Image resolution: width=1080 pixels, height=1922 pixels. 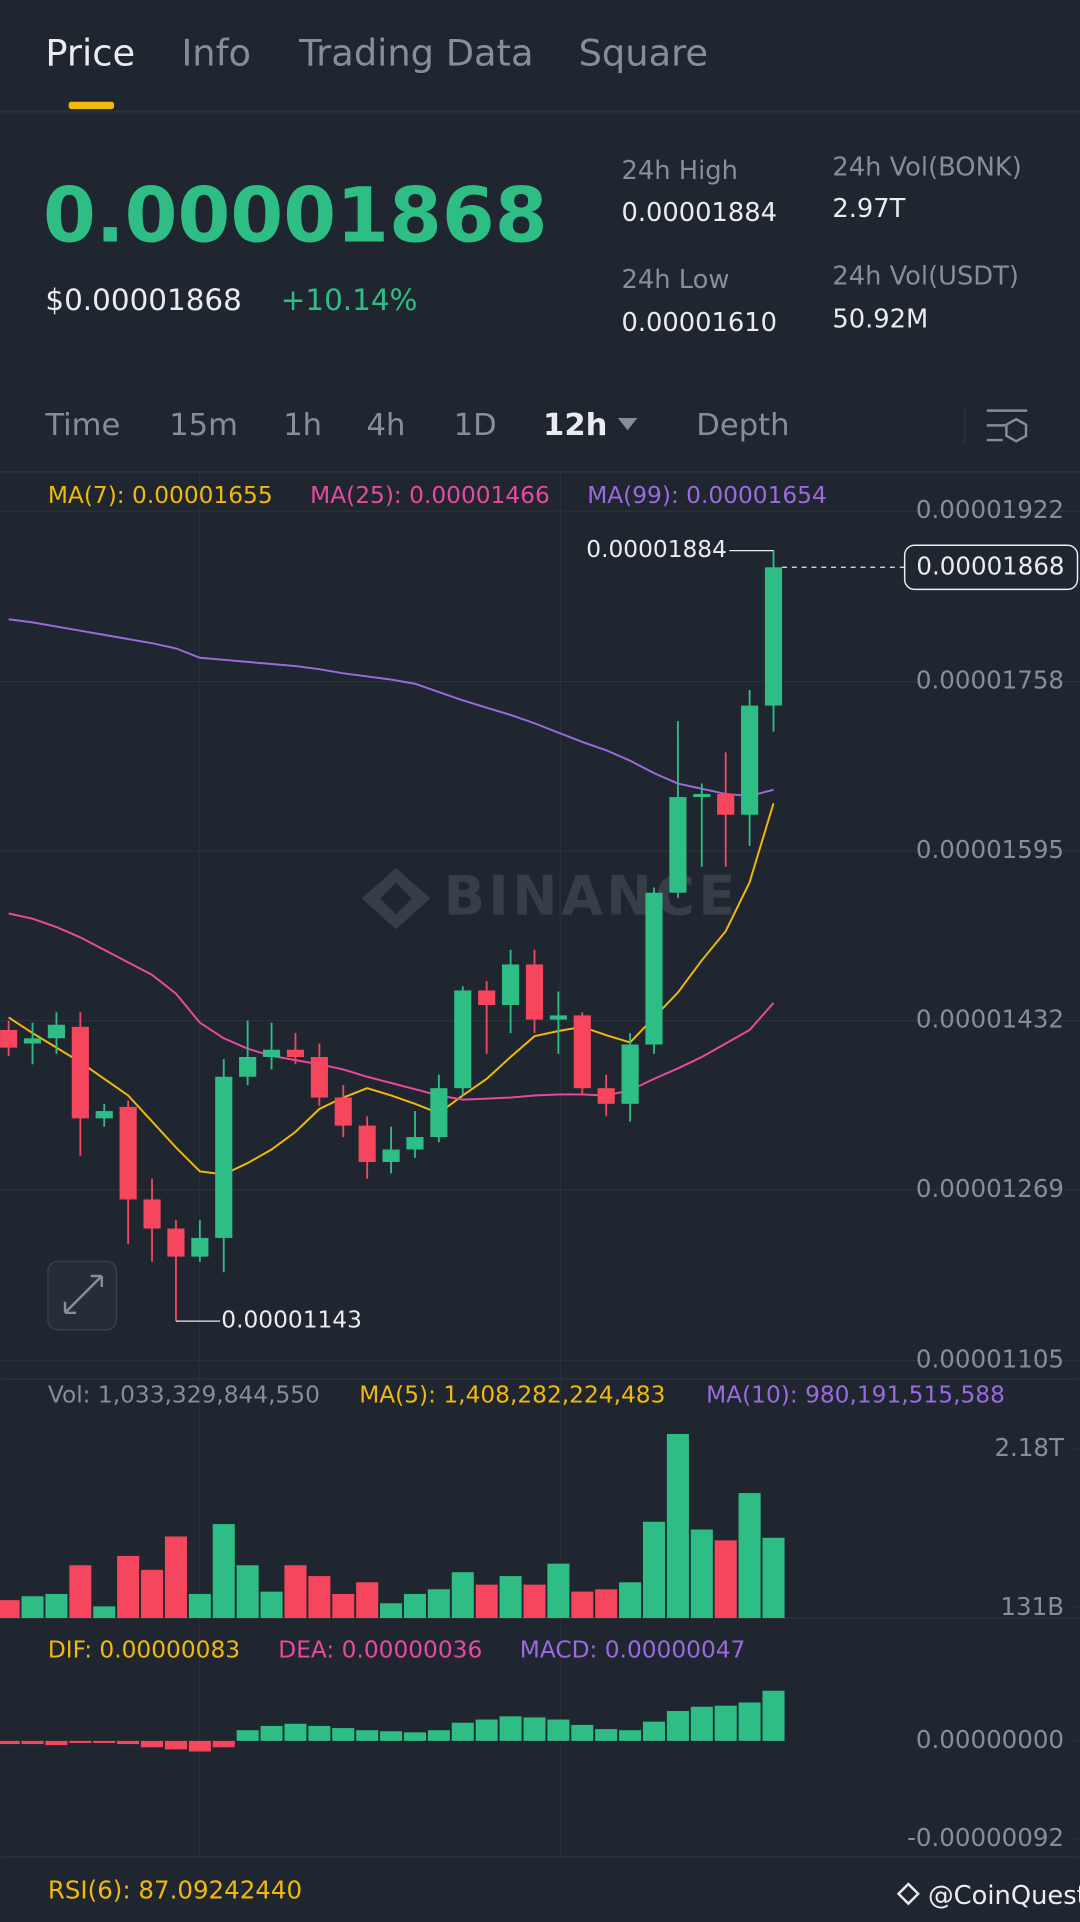 What do you see at coordinates (680, 171) in the screenshot?
I see `stat-label: 24h High` at bounding box center [680, 171].